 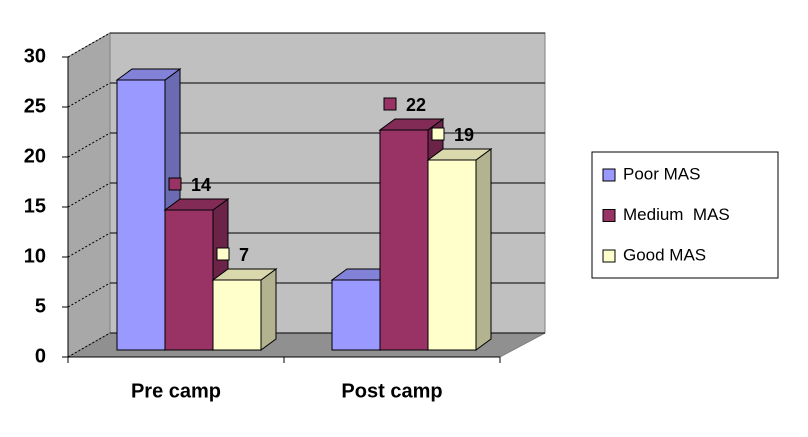 I want to click on y-tick-label: 15, so click(x=35, y=206).